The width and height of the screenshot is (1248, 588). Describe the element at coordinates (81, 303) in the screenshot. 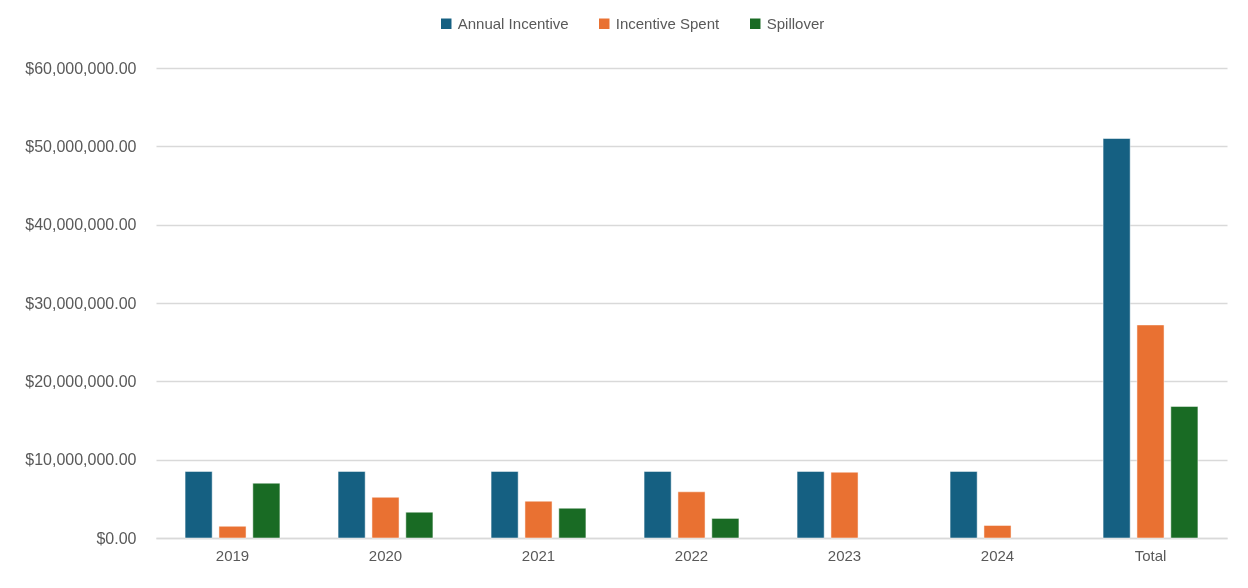

I see `y-tick-label: $30,000,000.00` at that location.